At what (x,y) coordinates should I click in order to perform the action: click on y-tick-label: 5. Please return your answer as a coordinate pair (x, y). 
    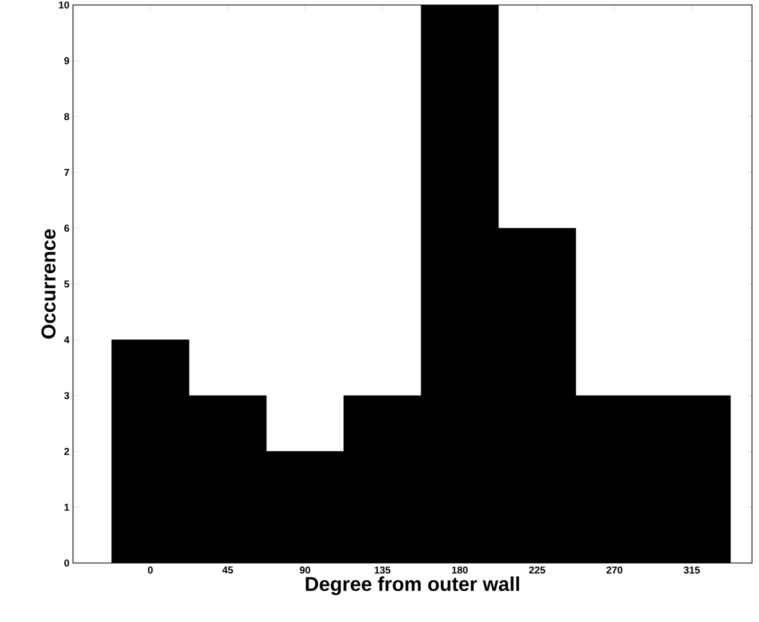
    Looking at the image, I should click on (67, 284).